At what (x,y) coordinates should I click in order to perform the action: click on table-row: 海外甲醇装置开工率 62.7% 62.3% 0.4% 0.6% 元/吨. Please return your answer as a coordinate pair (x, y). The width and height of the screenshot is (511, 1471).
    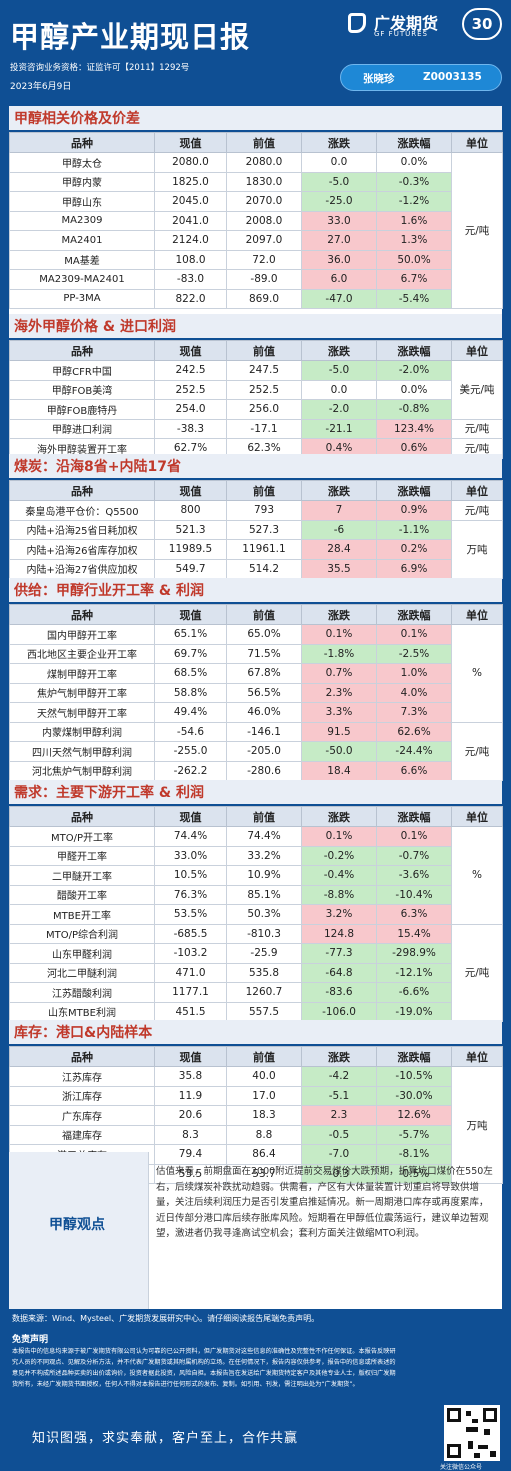
    Looking at the image, I should click on (256, 448).